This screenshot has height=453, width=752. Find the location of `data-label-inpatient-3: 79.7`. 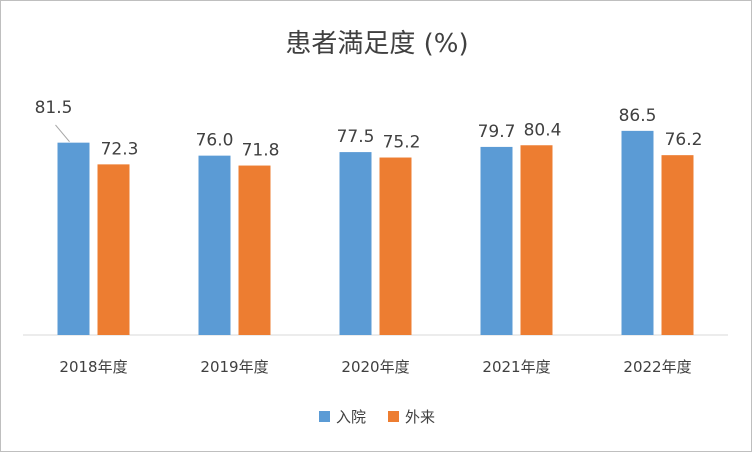

data-label-inpatient-3: 79.7 is located at coordinates (497, 132).